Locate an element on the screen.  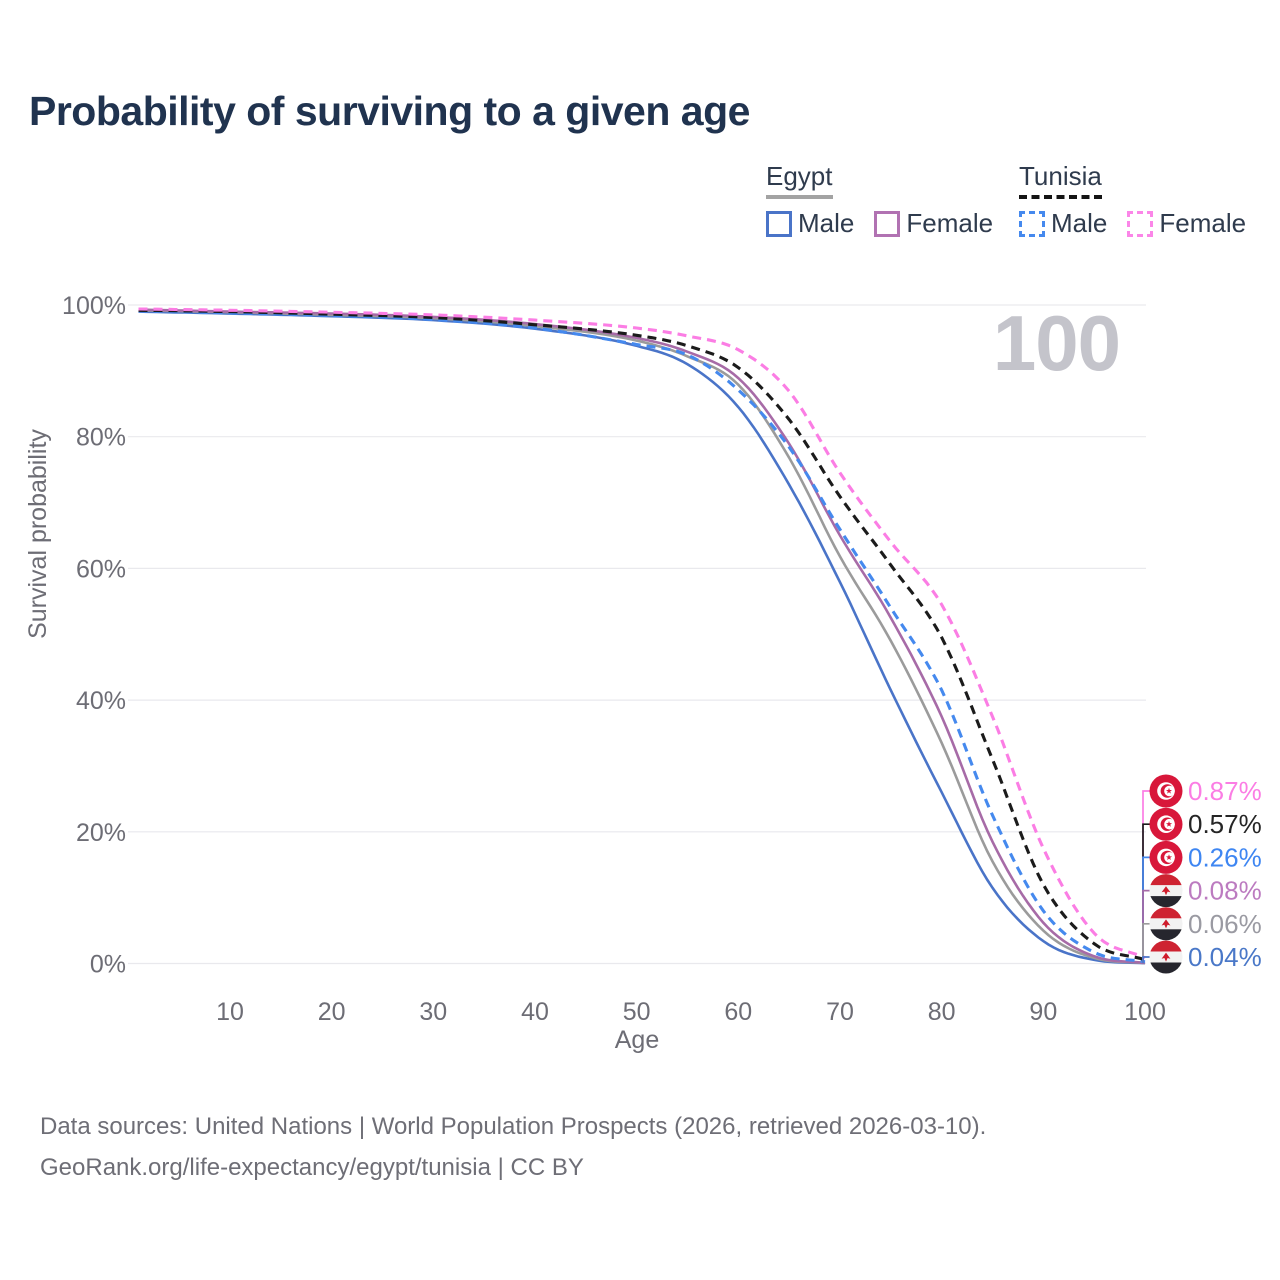
tunisia-male-swatch-icon is located at coordinates (1032, 223).